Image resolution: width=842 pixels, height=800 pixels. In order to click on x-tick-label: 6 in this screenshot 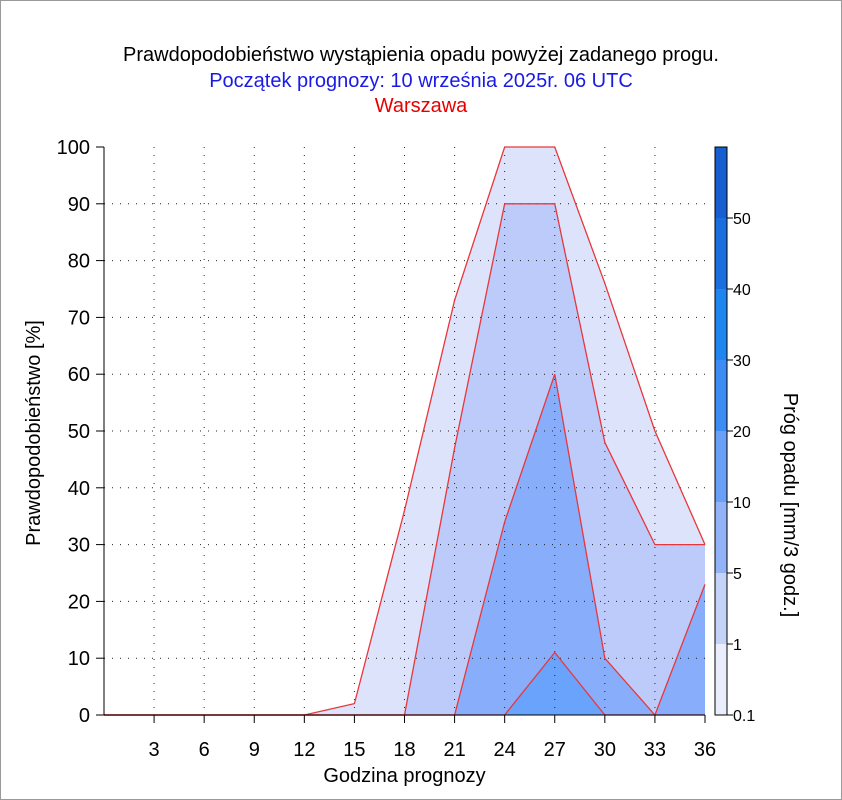, I will do `click(204, 750)`.